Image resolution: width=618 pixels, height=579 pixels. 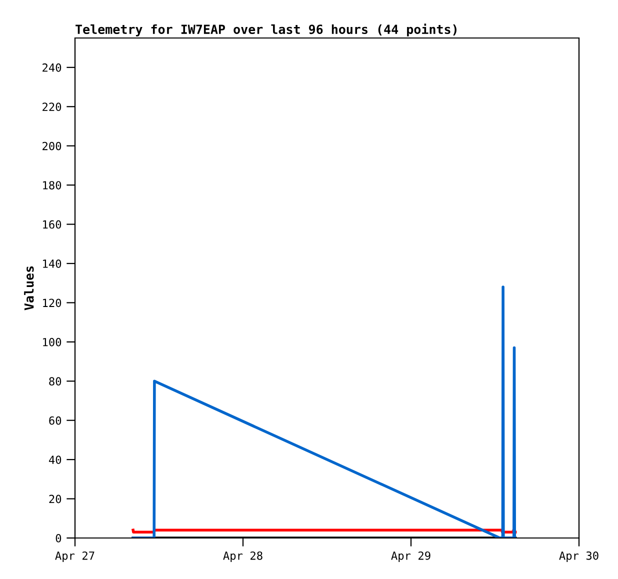 What do you see at coordinates (52, 67) in the screenshot?
I see `y-tick-label: 240` at bounding box center [52, 67].